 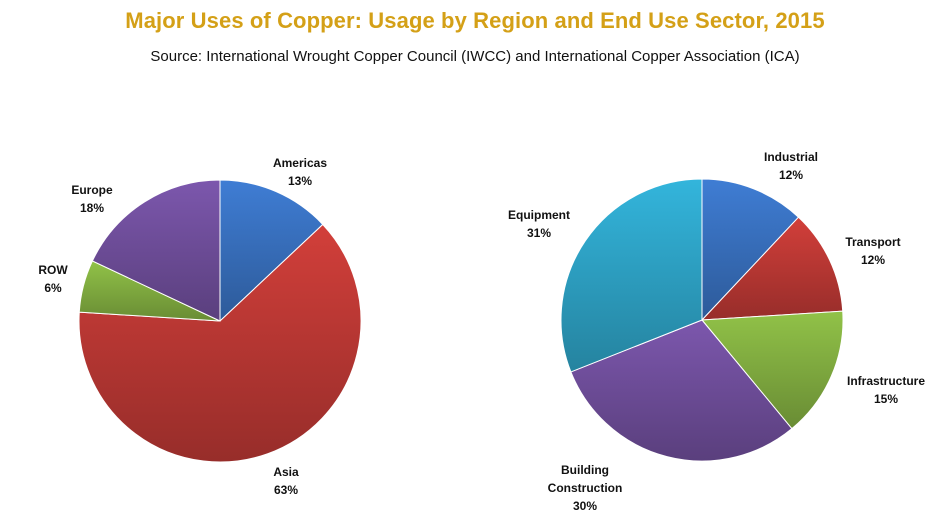 What do you see at coordinates (300, 172) in the screenshot?
I see `slice-label-americas: Americas 13%` at bounding box center [300, 172].